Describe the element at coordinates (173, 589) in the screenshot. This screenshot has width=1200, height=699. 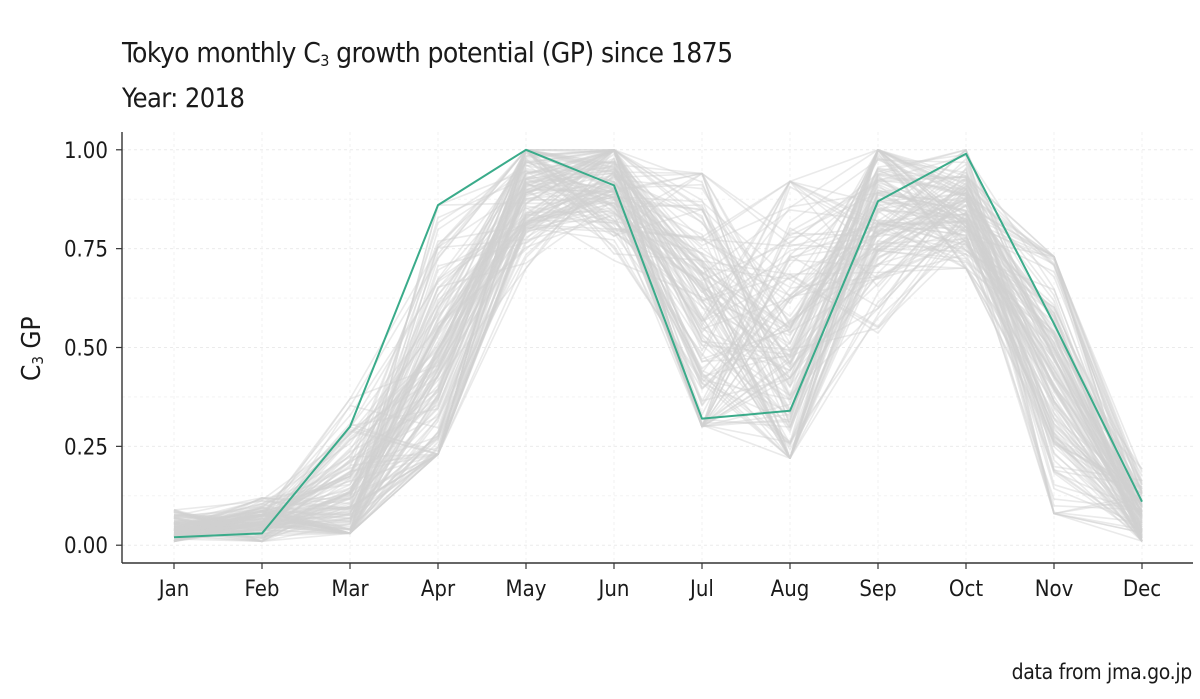
I see `x-tick-label: Jan` at that location.